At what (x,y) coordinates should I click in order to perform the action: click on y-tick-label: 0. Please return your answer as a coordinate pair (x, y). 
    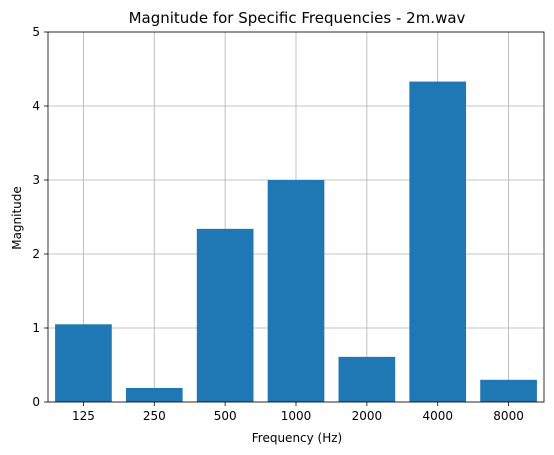
    Looking at the image, I should click on (36, 402).